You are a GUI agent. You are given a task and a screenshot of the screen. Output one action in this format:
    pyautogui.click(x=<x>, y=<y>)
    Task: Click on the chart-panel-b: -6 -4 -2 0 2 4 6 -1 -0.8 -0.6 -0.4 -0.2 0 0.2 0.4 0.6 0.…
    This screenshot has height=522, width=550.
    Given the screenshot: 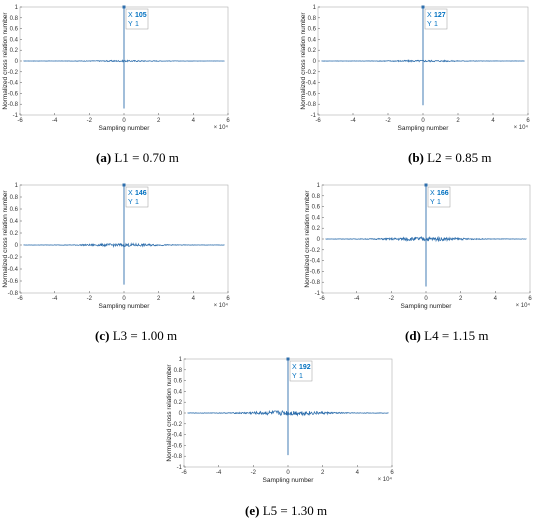 What is the action you would take?
    pyautogui.click(x=425, y=70)
    